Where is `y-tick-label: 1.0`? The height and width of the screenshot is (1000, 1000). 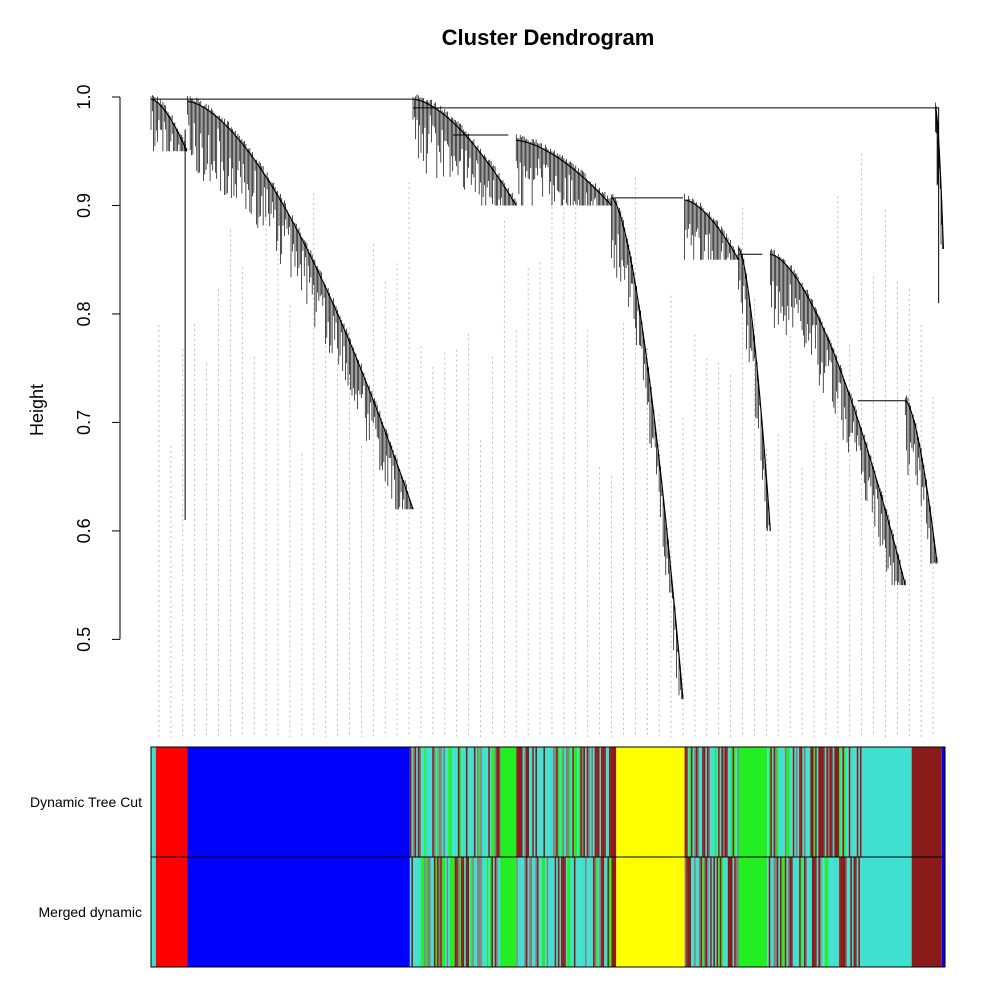
y-tick-label: 1.0 is located at coordinates (84, 96).